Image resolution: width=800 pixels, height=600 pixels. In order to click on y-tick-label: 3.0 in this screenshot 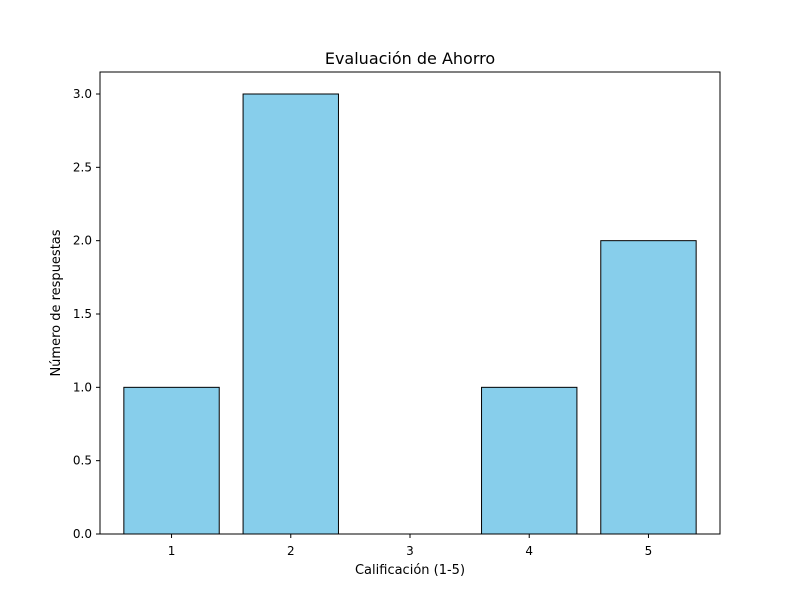, I will do `click(82, 94)`.